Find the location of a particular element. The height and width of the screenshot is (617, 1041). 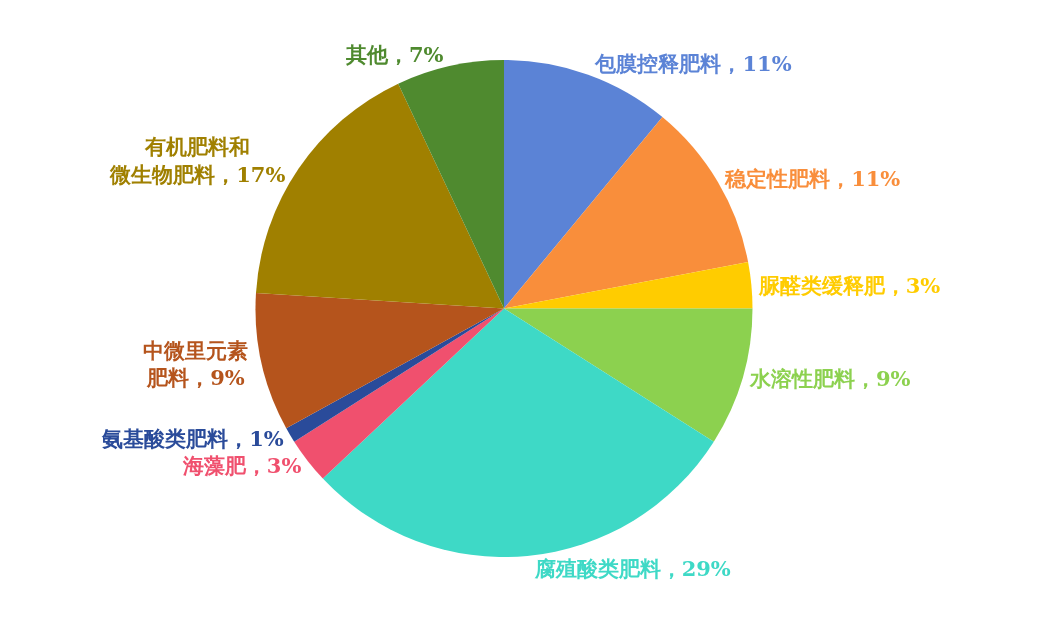

slice-label: 腐殖酸类肥料，29% is located at coordinates (632, 568).